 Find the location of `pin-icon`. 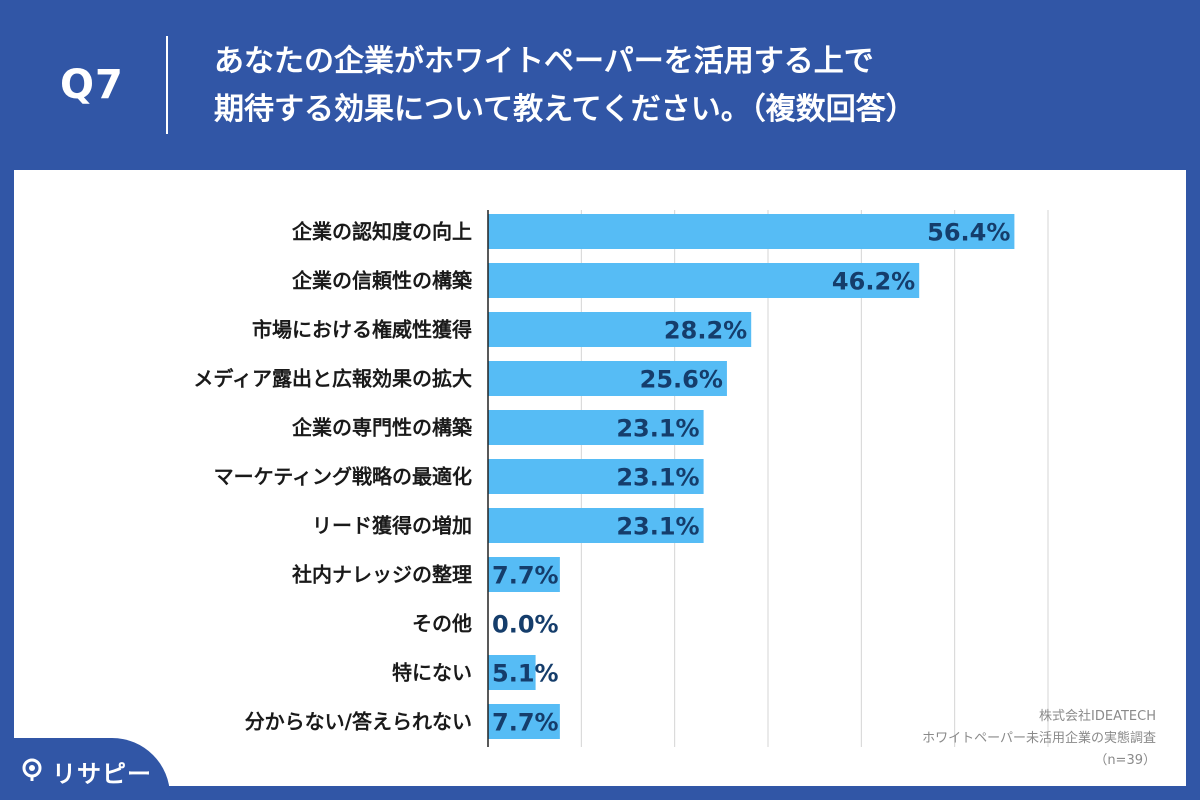

pin-icon is located at coordinates (32, 769).